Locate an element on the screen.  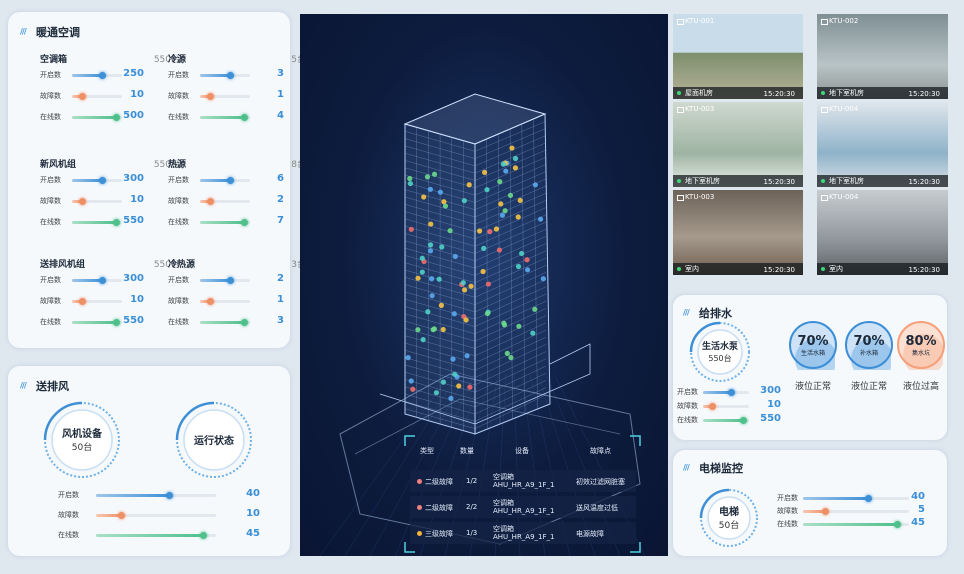
group-total: 5台 is located at coordinates (298, 60).